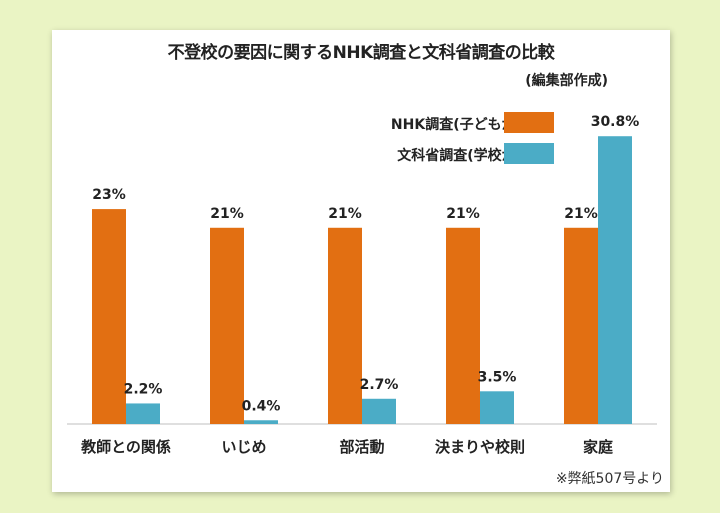 The image size is (720, 513). Describe the element at coordinates (480, 447) in the screenshot. I see `category-label-3: 決まりや校則` at that location.